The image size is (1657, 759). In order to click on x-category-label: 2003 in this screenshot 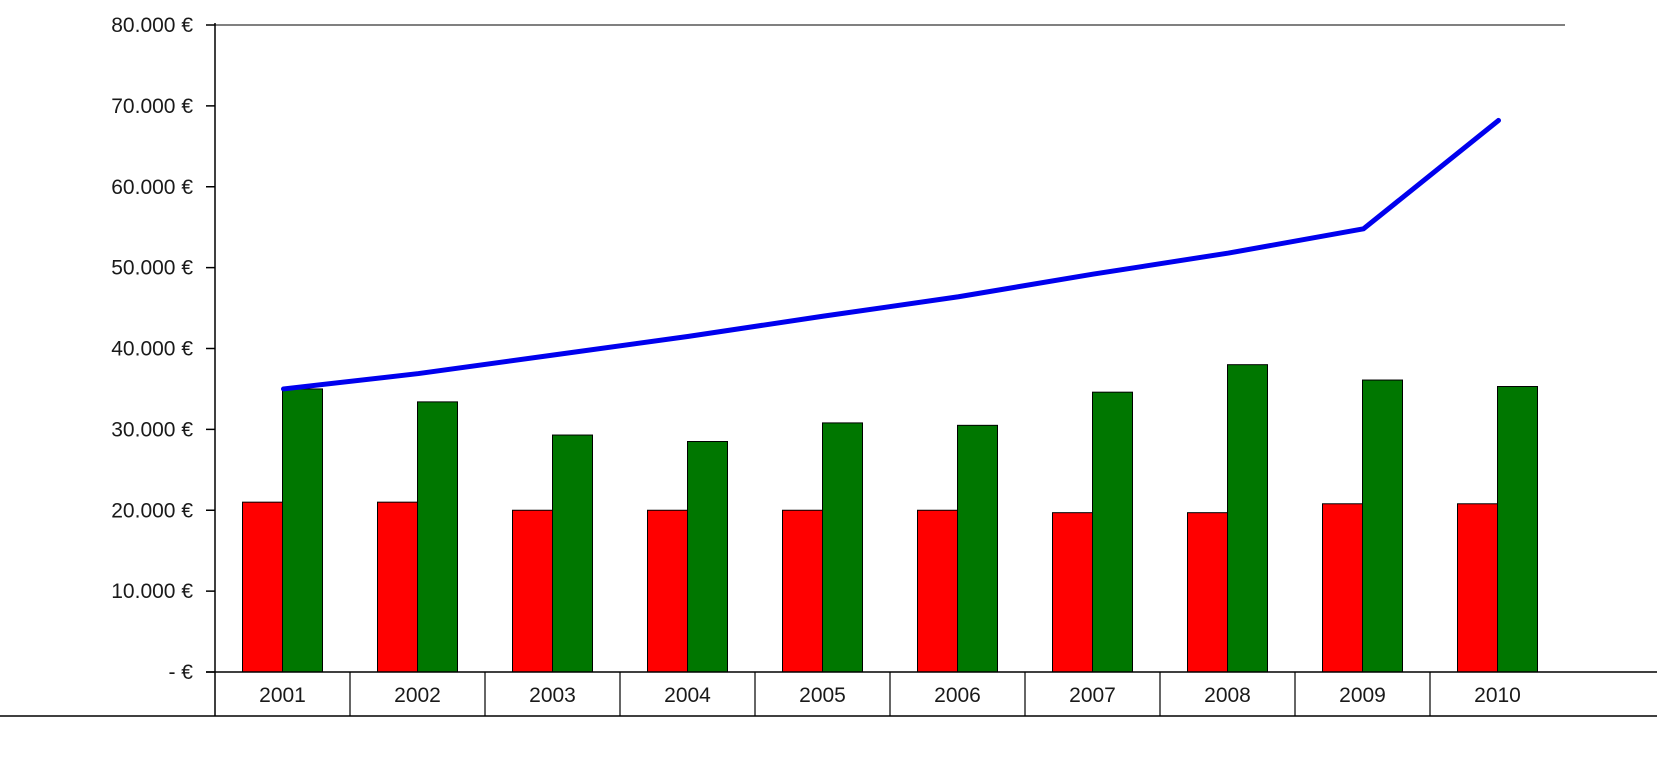, I will do `click(552, 695)`.